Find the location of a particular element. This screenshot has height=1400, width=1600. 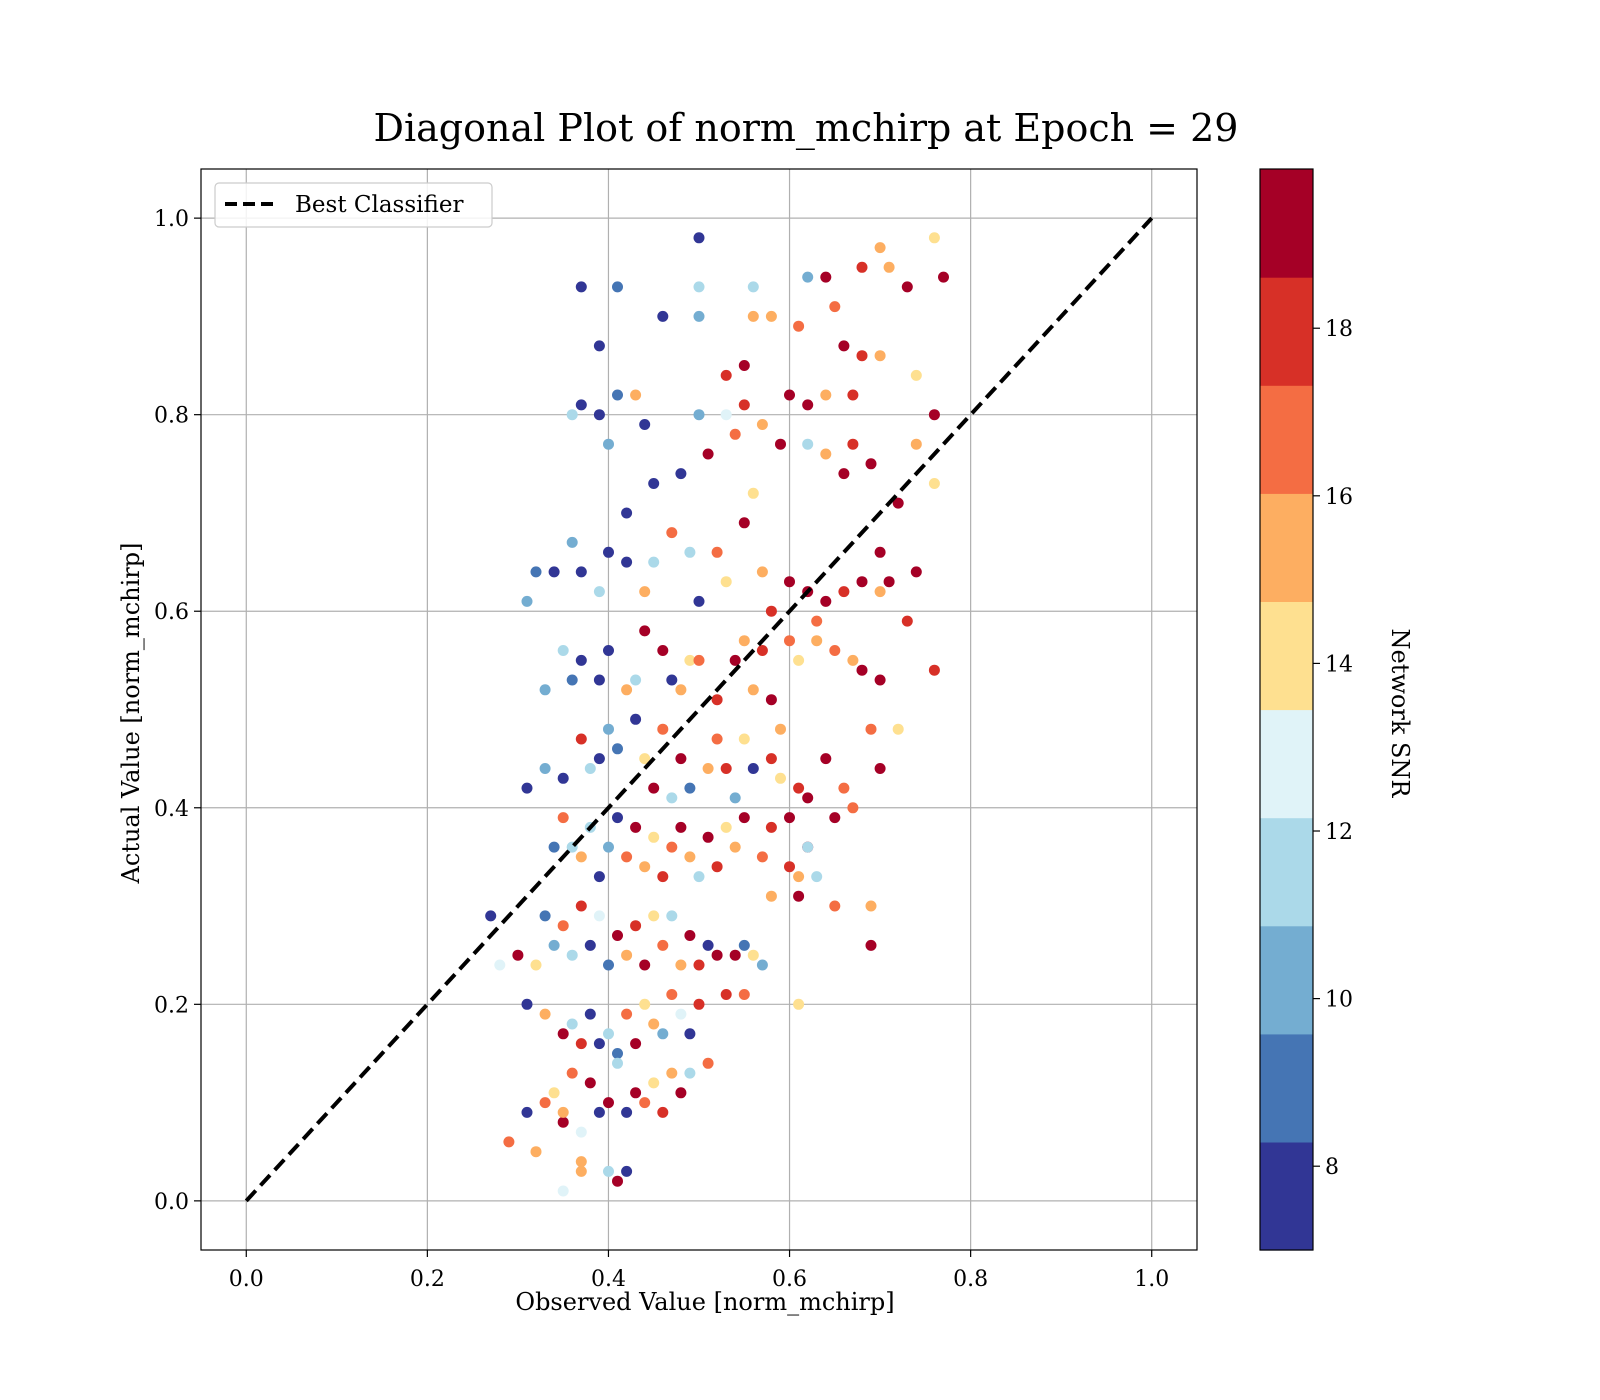

y-tick-label: 0.8 is located at coordinates (171, 416).